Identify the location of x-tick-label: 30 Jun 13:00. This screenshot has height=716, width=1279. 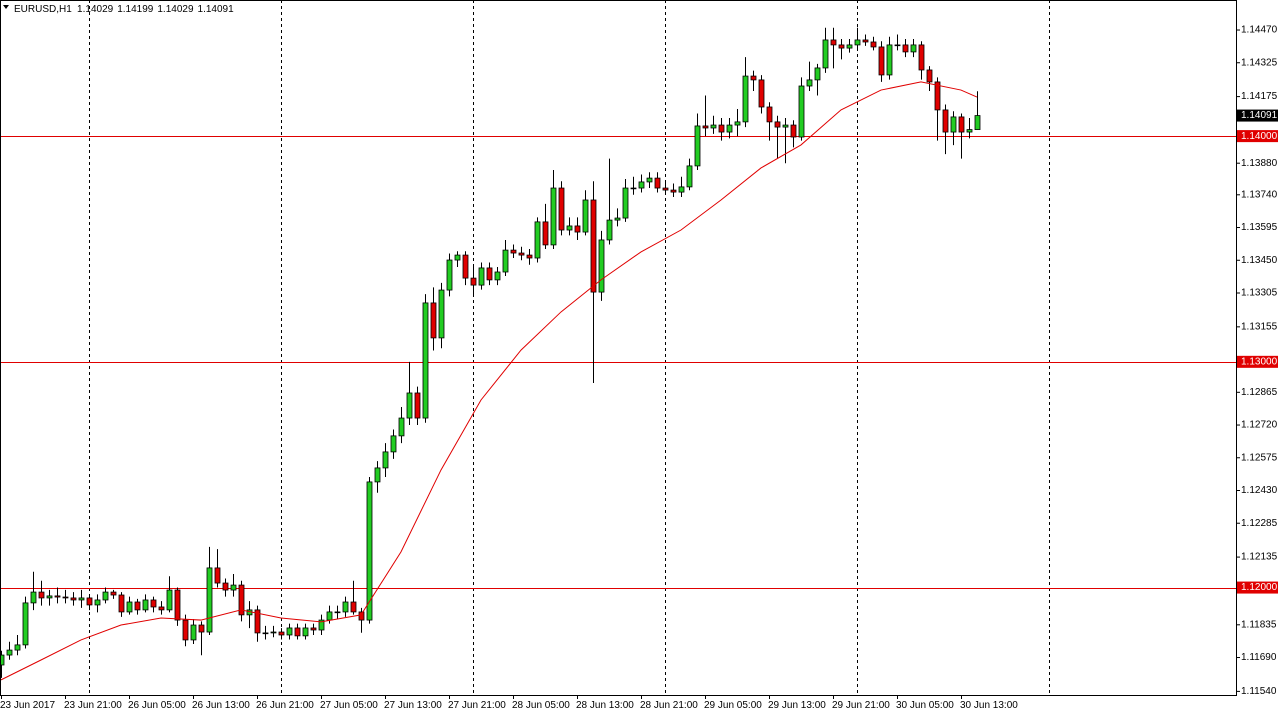
(989, 705).